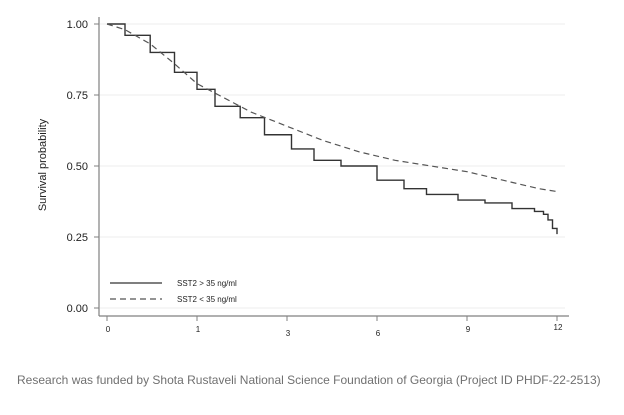 This screenshot has width=624, height=415. Describe the element at coordinates (173, 291) in the screenshot. I see `legend: SST2 > 35 ng/ml SST2 < 35 ng/ml` at that location.